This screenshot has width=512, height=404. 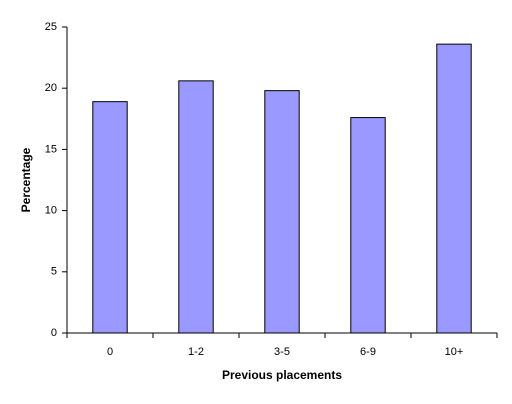 What do you see at coordinates (110, 352) in the screenshot?
I see `x-tick-label: 0` at bounding box center [110, 352].